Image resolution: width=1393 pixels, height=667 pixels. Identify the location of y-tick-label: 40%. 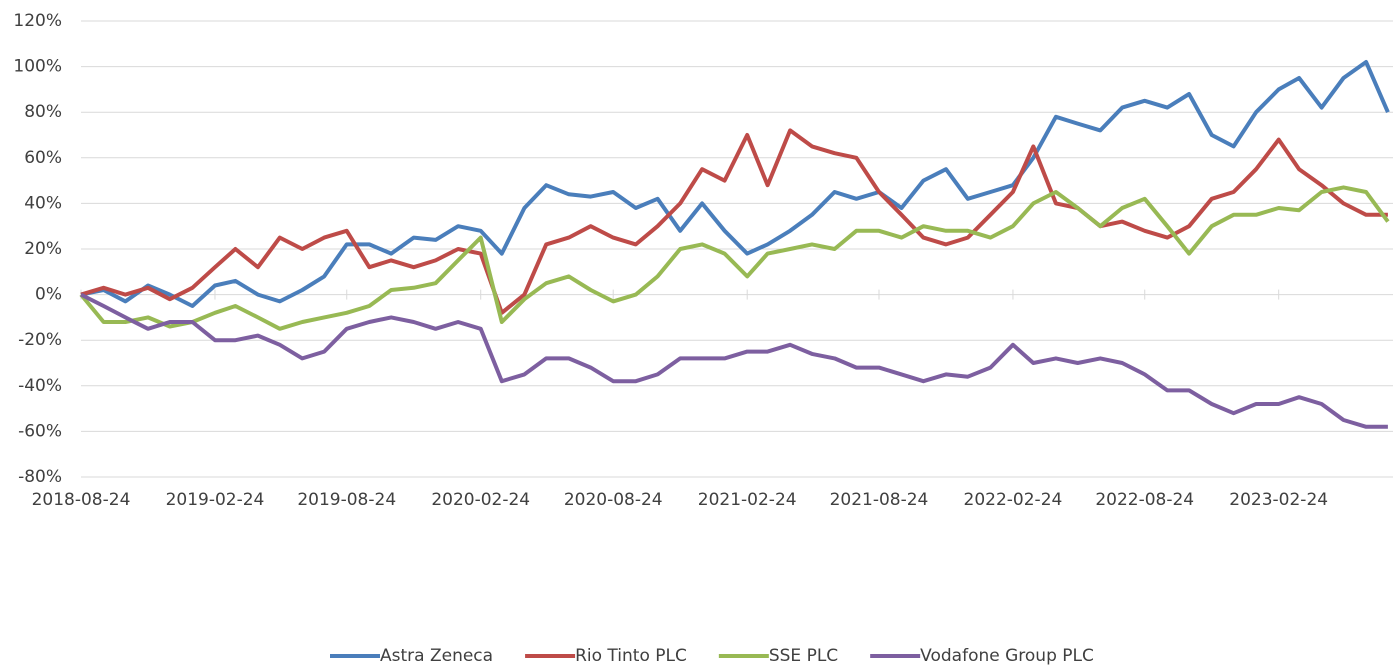
(43, 203).